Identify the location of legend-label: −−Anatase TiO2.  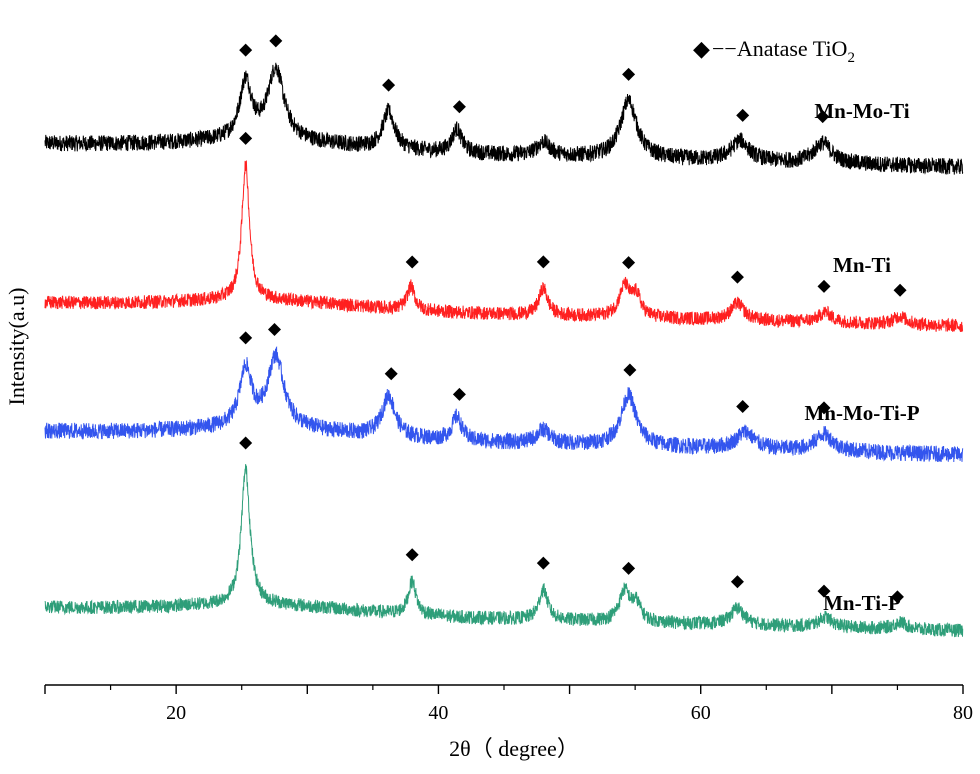
(783, 51).